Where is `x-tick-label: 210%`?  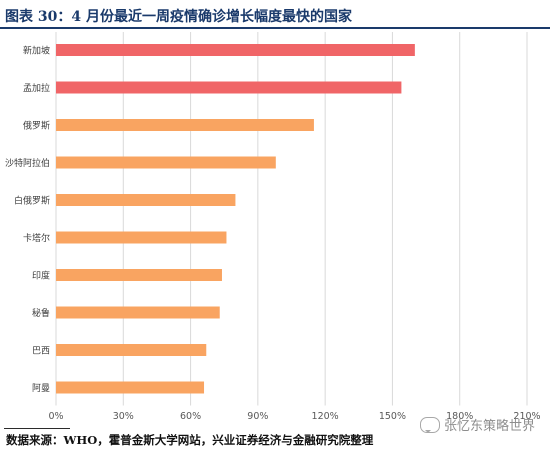 x-tick-label: 210% is located at coordinates (526, 416).